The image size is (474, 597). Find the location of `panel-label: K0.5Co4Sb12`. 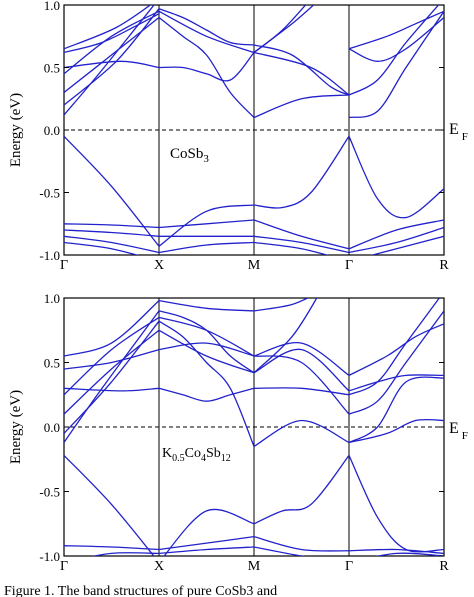

panel-label: K0.5Co4Sb12 is located at coordinates (196, 455).